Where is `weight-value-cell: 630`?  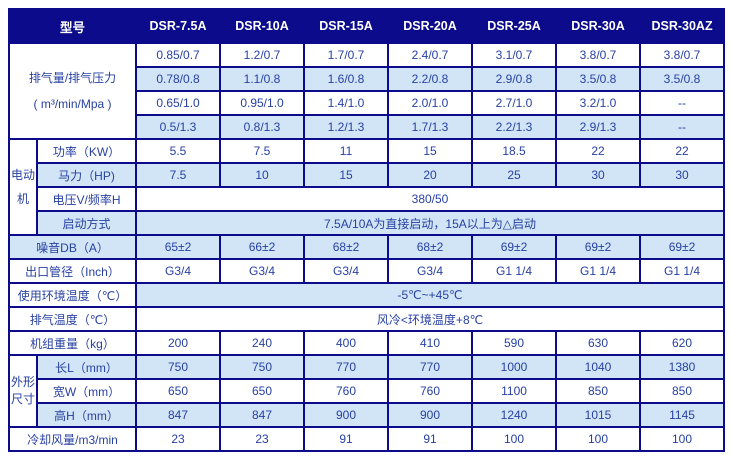
weight-value-cell: 630 is located at coordinates (598, 343).